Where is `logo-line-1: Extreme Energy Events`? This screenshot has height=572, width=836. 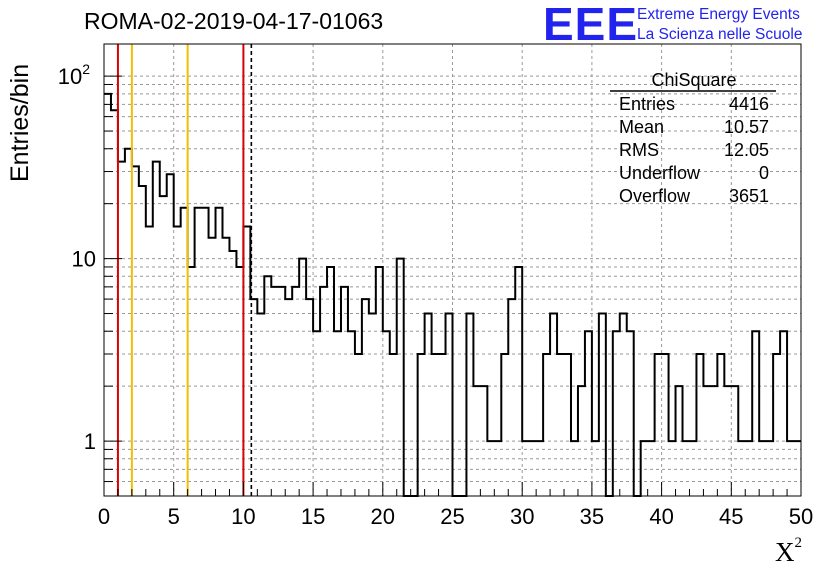 logo-line-1: Extreme Energy Events is located at coordinates (718, 14).